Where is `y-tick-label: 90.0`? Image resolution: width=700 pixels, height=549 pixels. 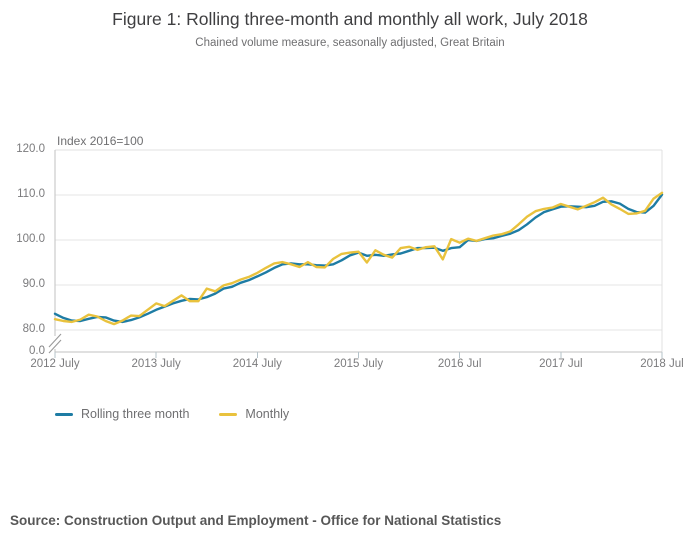 y-tick-label: 90.0 is located at coordinates (33, 284).